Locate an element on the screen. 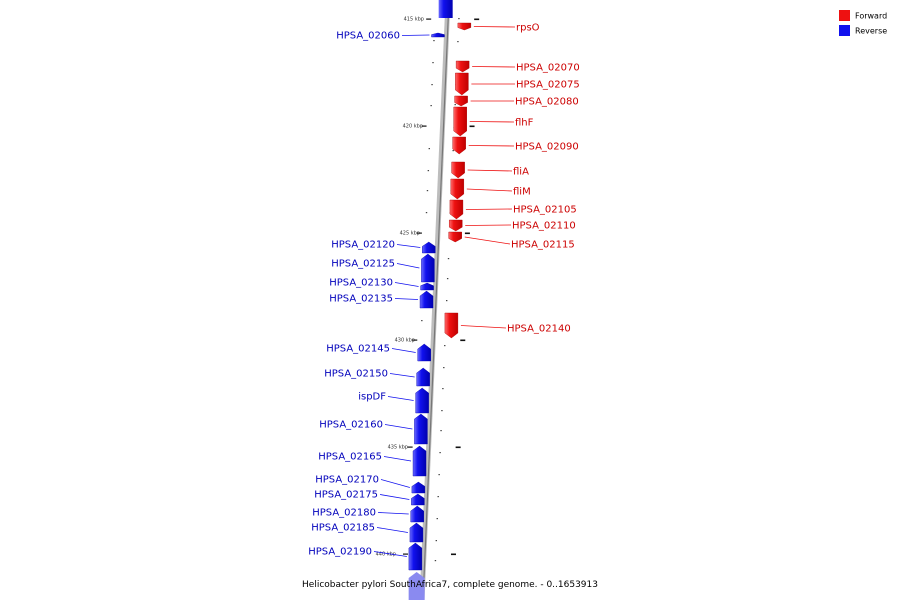  gene-hpsa-02080: HPSA_02080 is located at coordinates (516, 101).